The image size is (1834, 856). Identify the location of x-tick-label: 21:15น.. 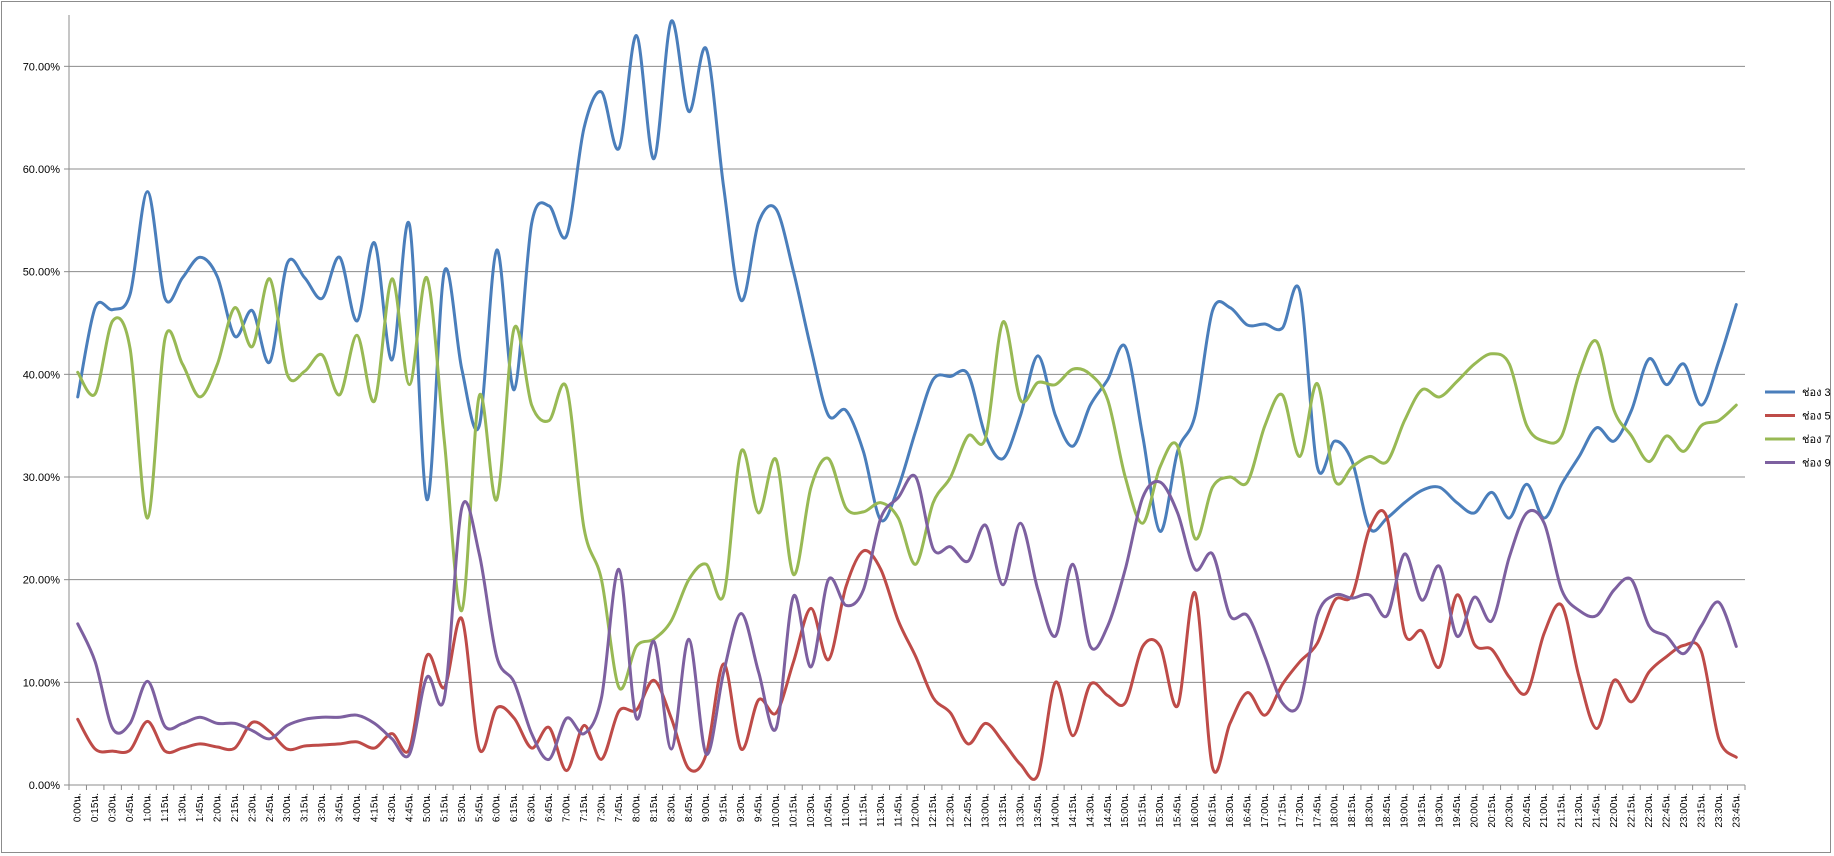
(1562, 810).